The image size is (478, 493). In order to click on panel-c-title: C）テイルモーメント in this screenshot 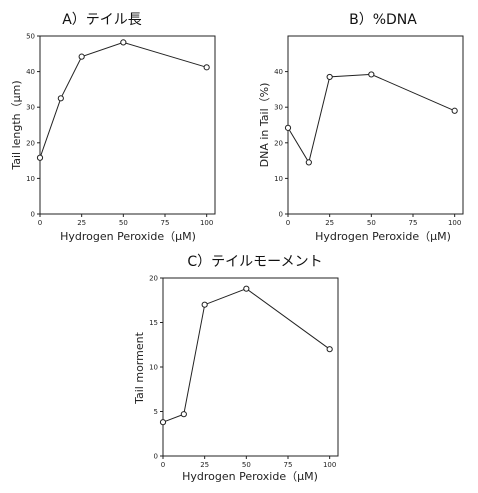, I will do `click(254, 262)`.